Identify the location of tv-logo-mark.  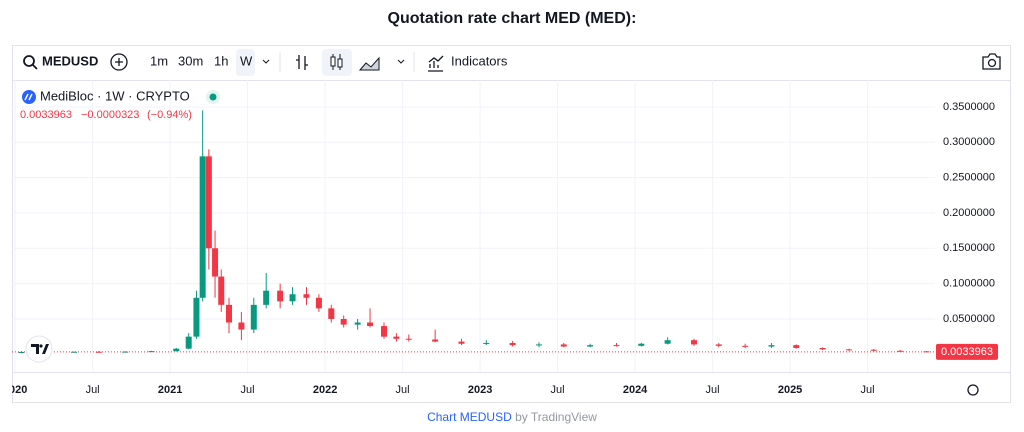
(40, 349).